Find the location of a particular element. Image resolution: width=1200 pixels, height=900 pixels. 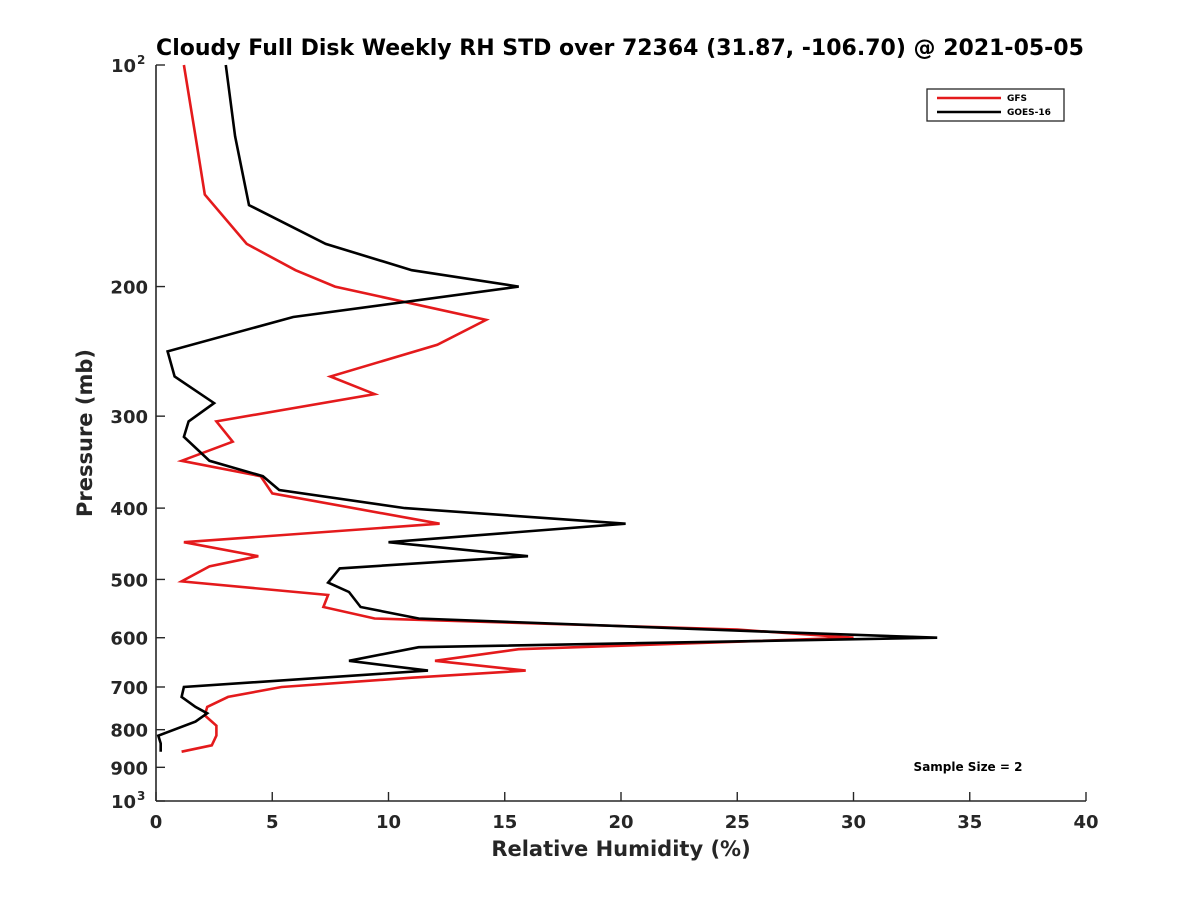

x-tick-label: 30 is located at coordinates (853, 822).